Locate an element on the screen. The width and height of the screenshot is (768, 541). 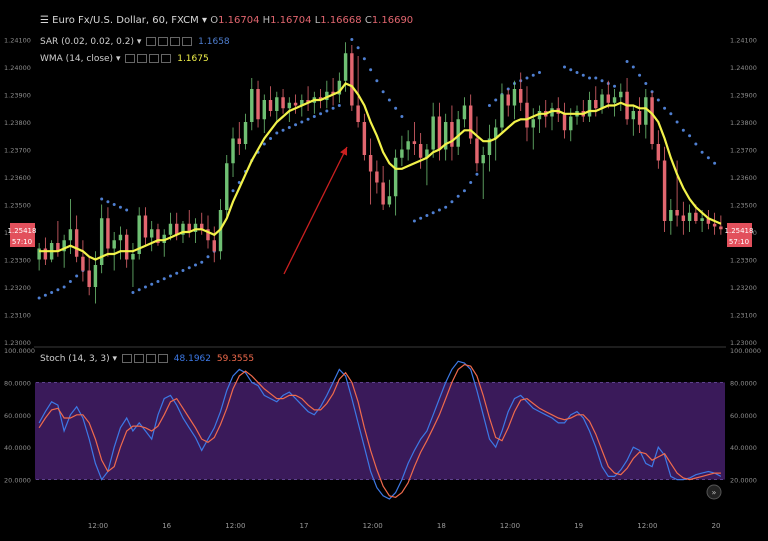
stoch-tick-label: 100.0000 is located at coordinates (19, 351).